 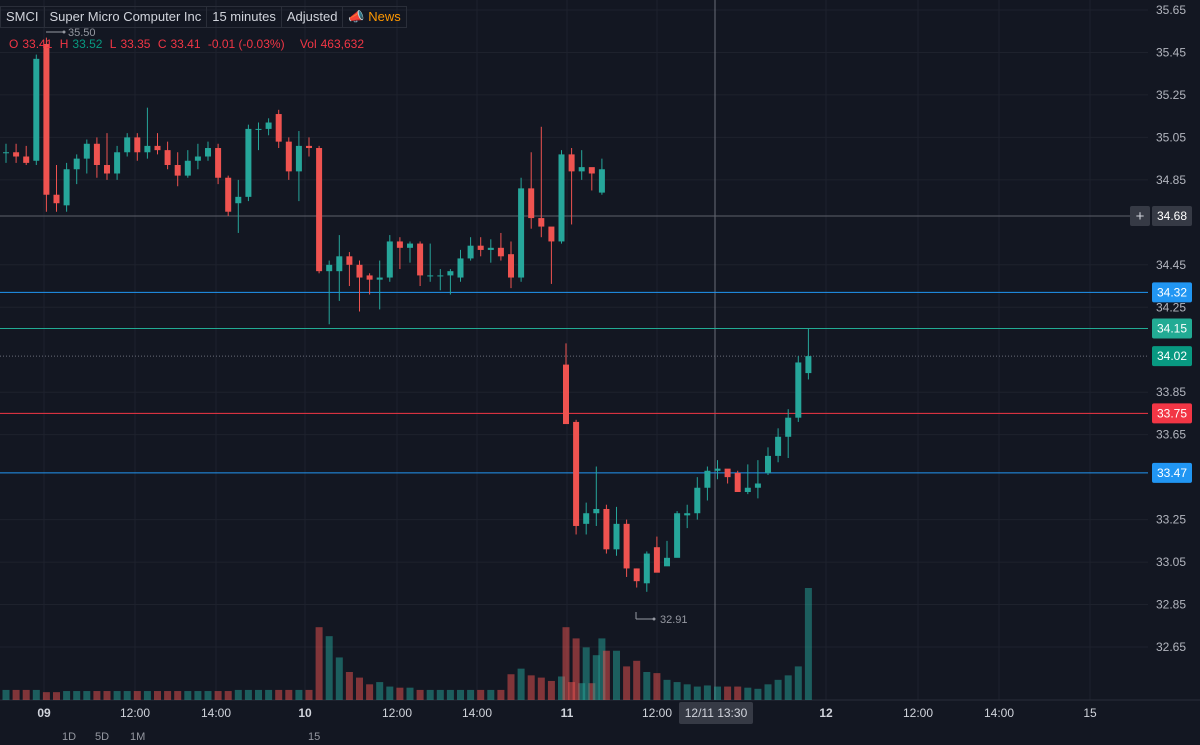 I want to click on x-tick-label: 14:00, so click(x=216, y=713).